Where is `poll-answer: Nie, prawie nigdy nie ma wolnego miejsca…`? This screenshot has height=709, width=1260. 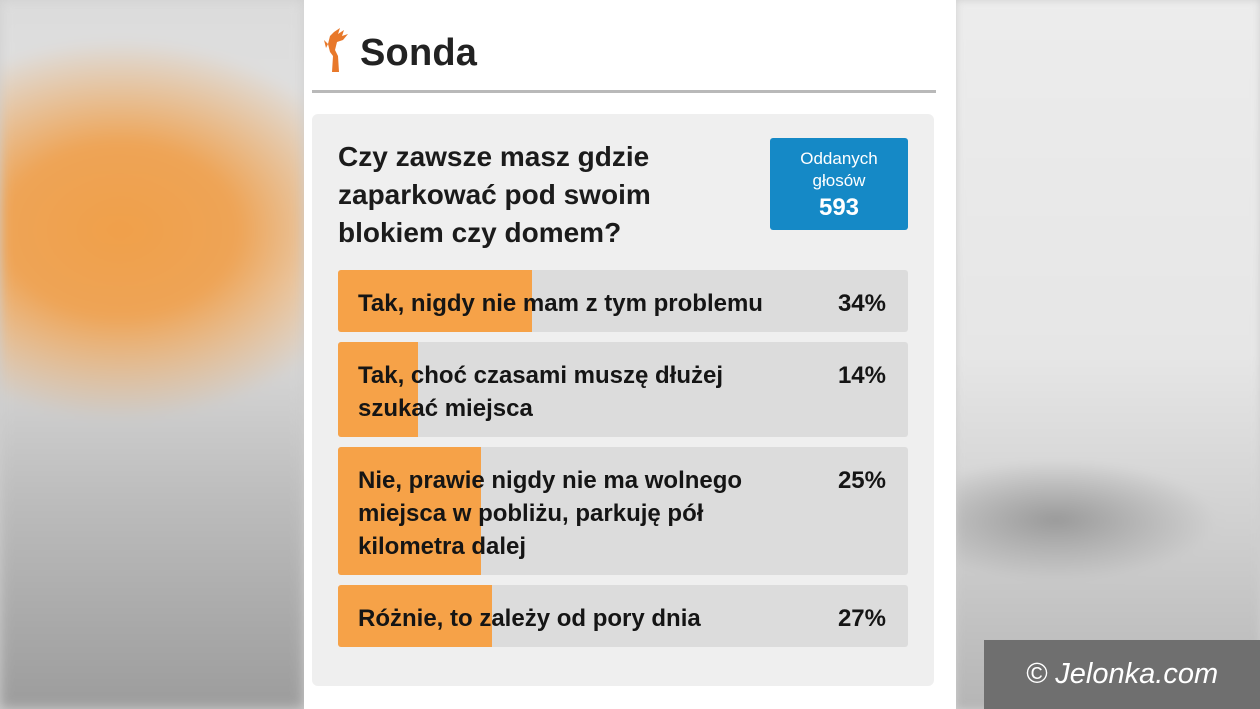 poll-answer: Nie, prawie nigdy nie ma wolnego miejsca… is located at coordinates (623, 511).